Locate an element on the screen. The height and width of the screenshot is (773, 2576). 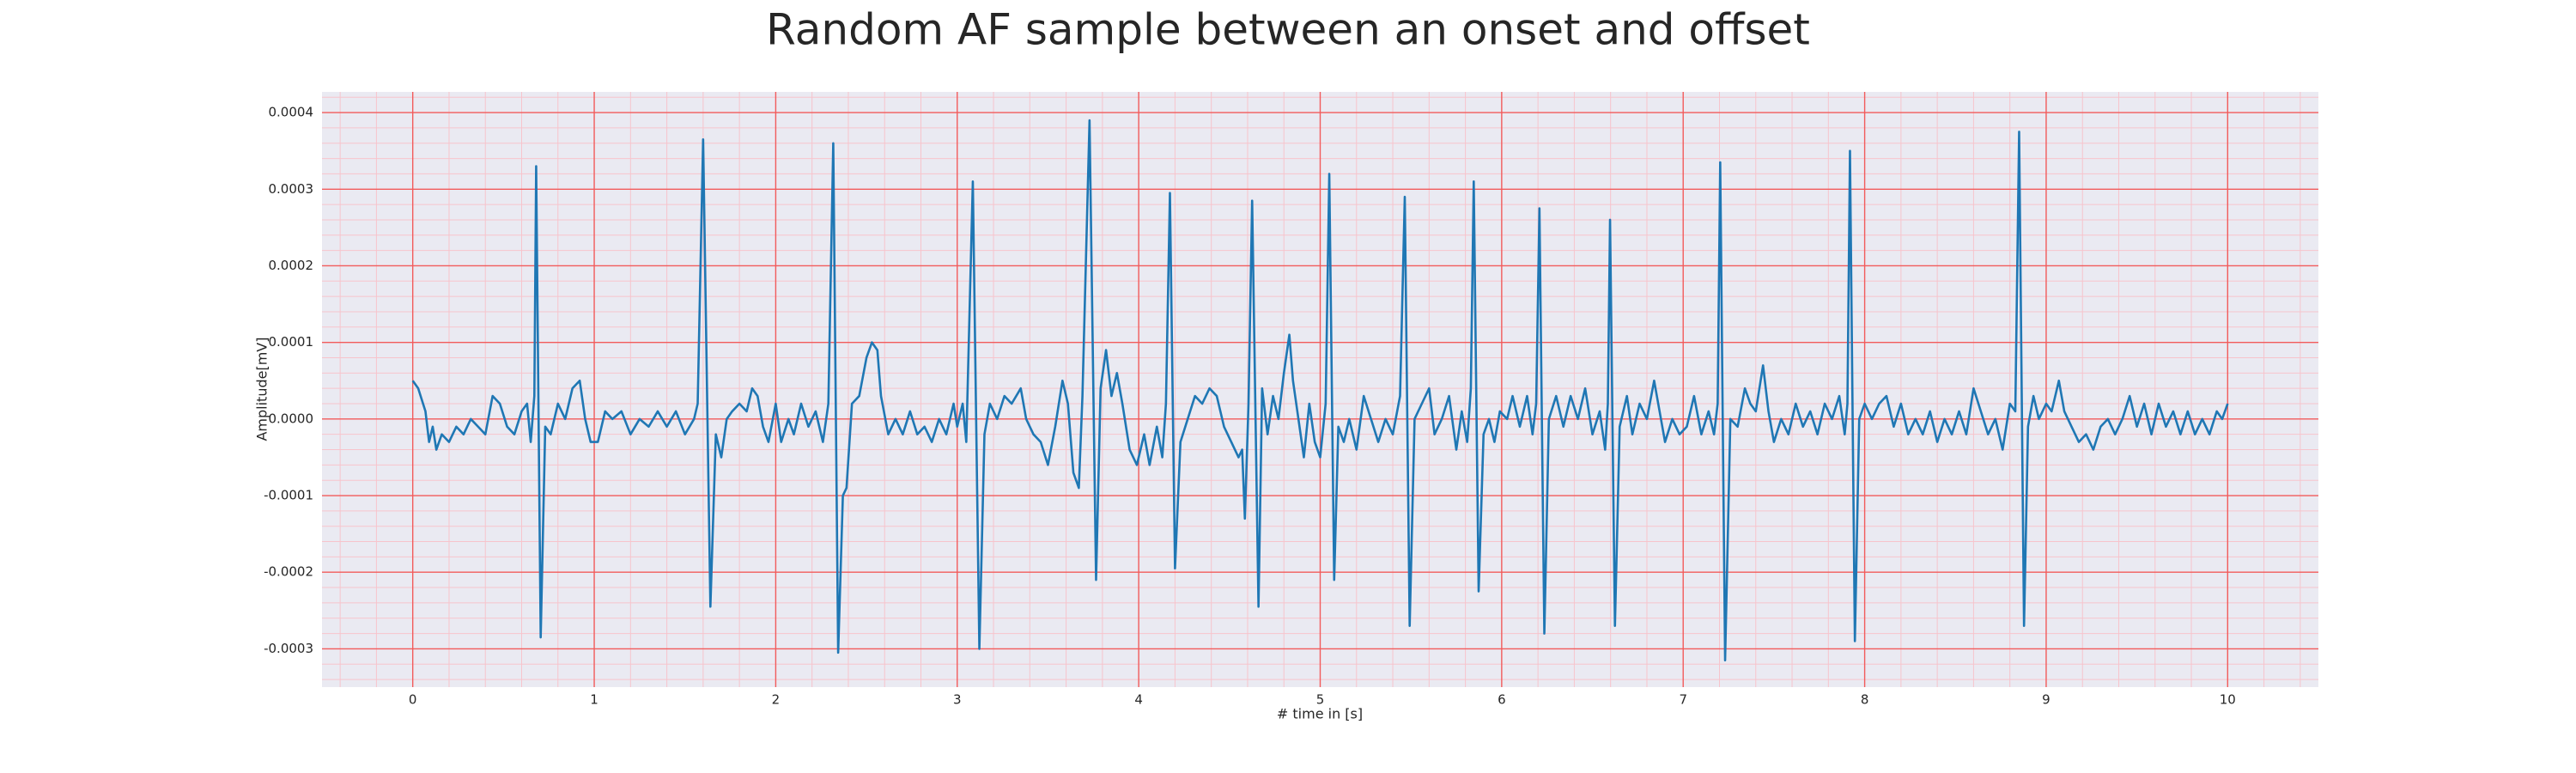
x-tick-label: 0 is located at coordinates (413, 700).